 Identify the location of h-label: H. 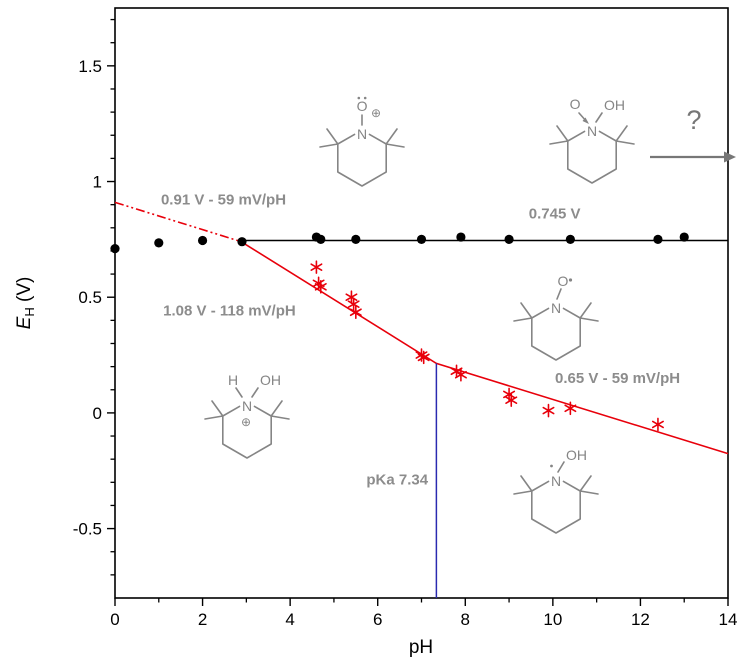
(233, 380).